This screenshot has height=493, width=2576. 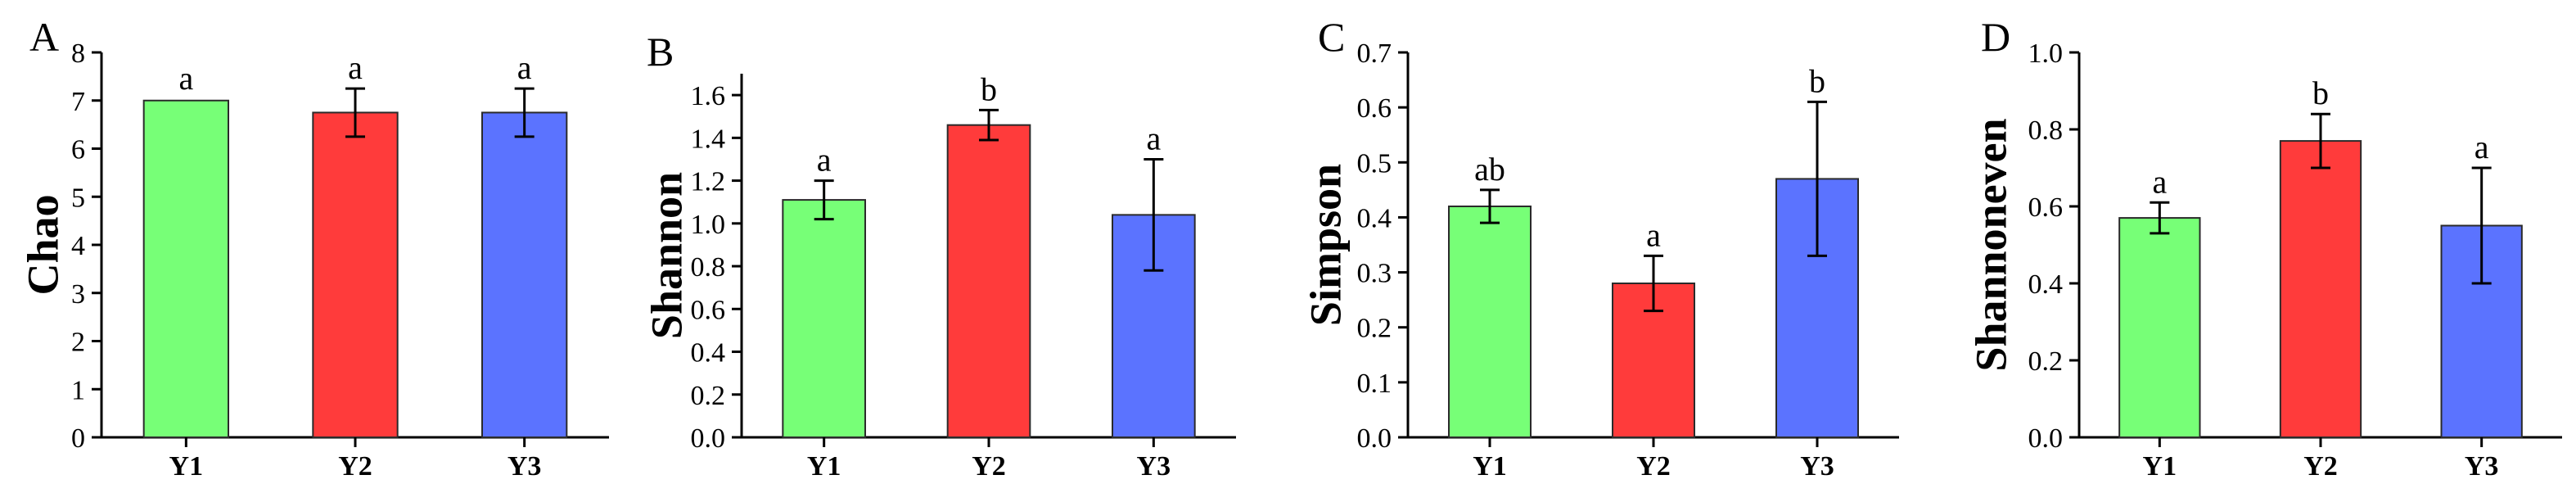 What do you see at coordinates (1374, 163) in the screenshot?
I see `y-tick-label: 0.5` at bounding box center [1374, 163].